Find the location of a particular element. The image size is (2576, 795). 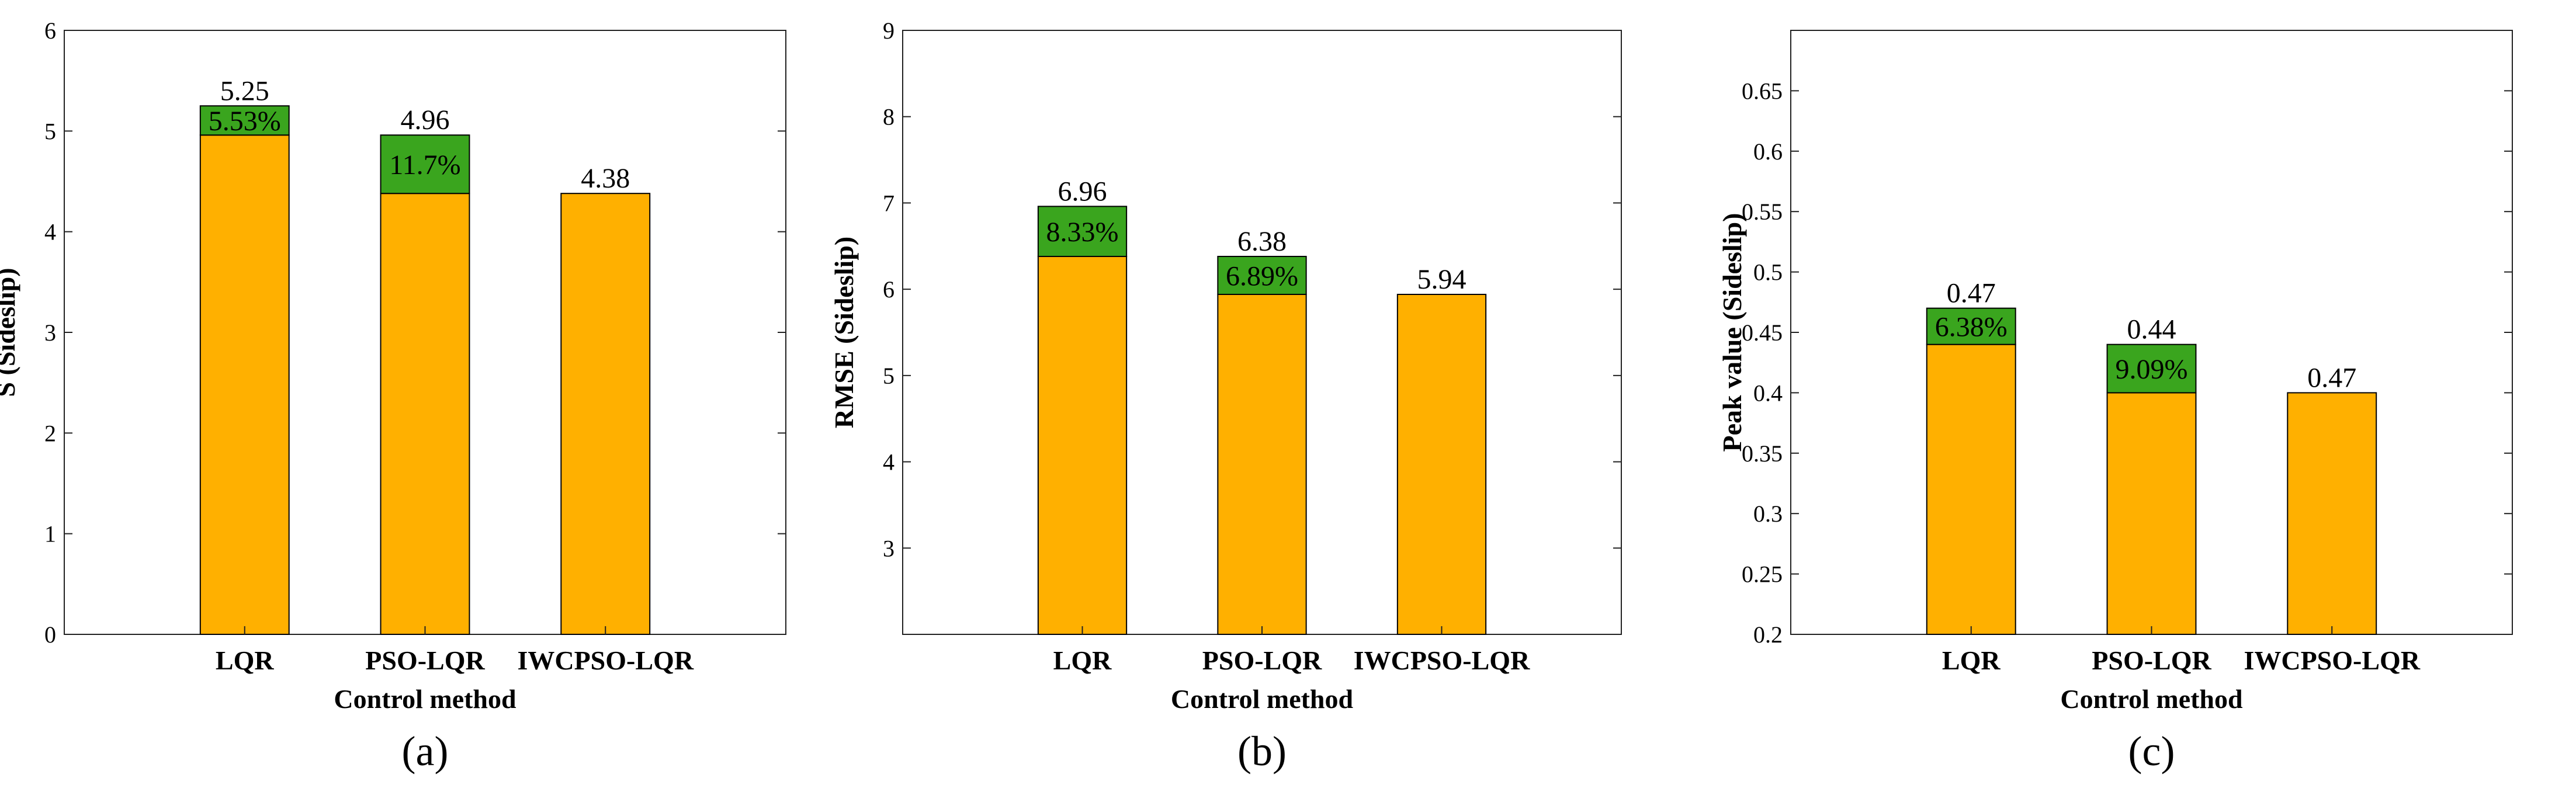

y-tick-label: 0.35 is located at coordinates (1762, 453).